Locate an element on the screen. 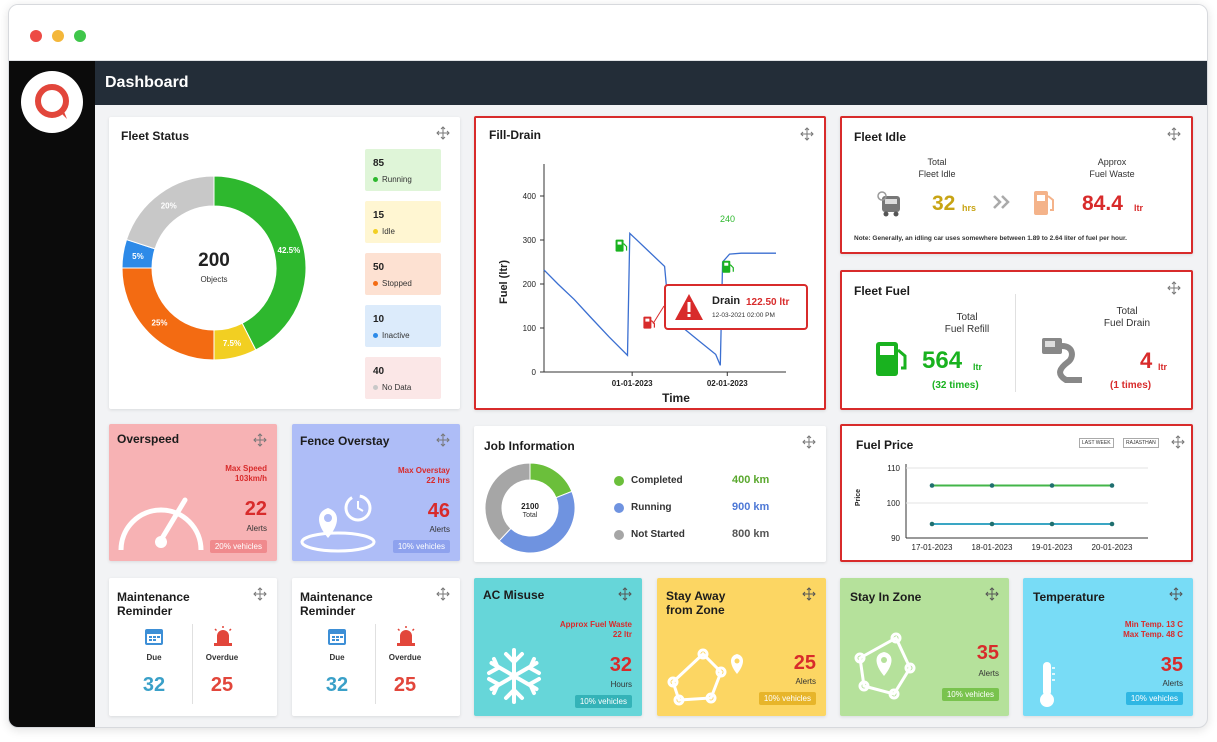 This screenshot has height=742, width=1217. min-temp-label: Min Temp. 13 C is located at coordinates (1153, 624).